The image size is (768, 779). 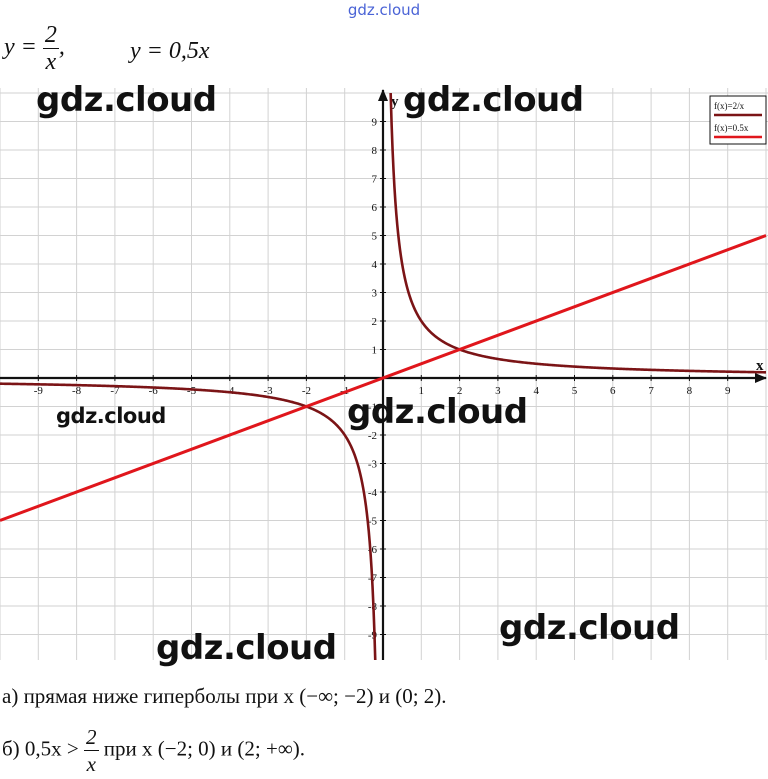 What do you see at coordinates (375, 208) in the screenshot?
I see `y-tick-label: 6` at bounding box center [375, 208].